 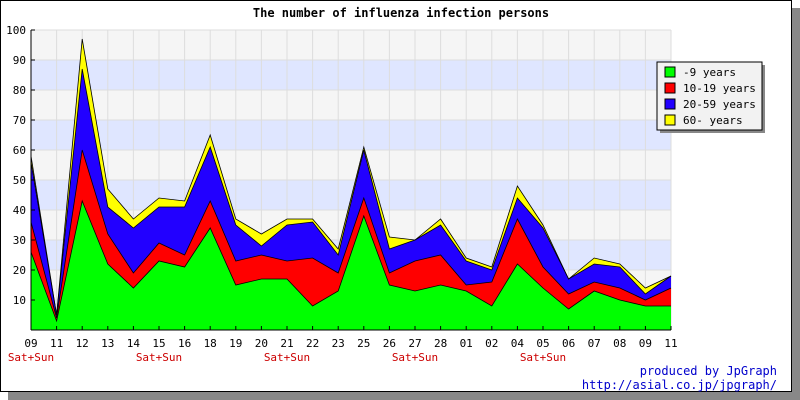 What do you see at coordinates (19, 180) in the screenshot?
I see `y-tick-label: 50` at bounding box center [19, 180].